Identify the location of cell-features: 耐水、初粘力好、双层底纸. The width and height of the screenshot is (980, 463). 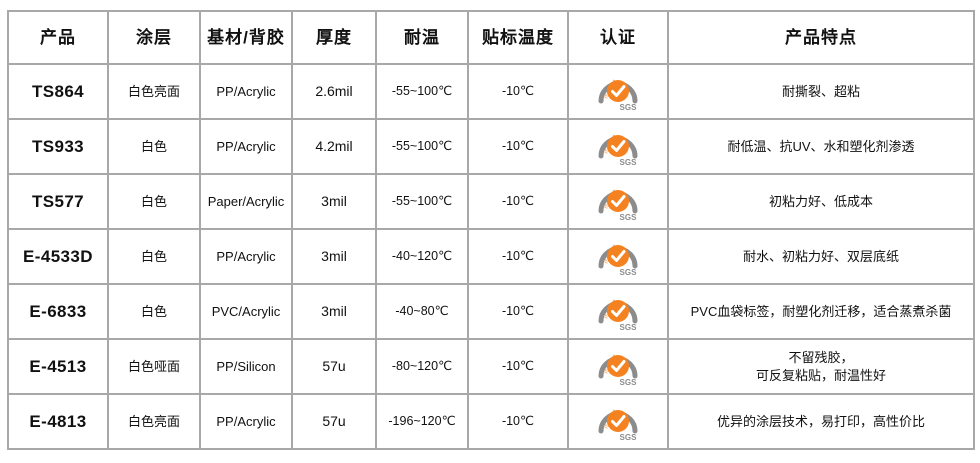
(821, 256).